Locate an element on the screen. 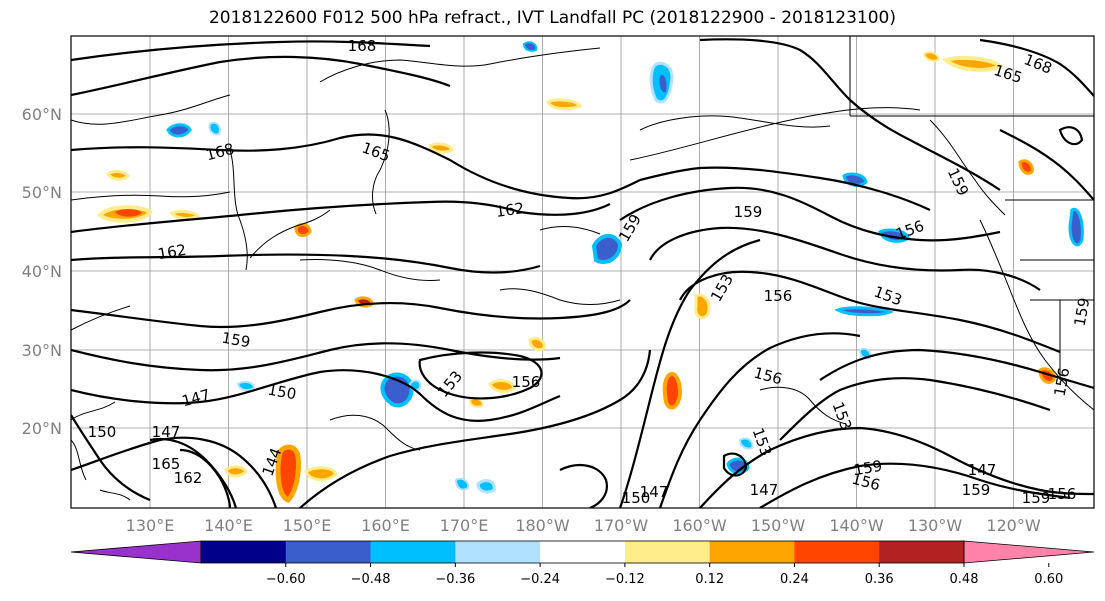 This screenshot has width=1105, height=601. lon-label: 140°E is located at coordinates (228, 525).